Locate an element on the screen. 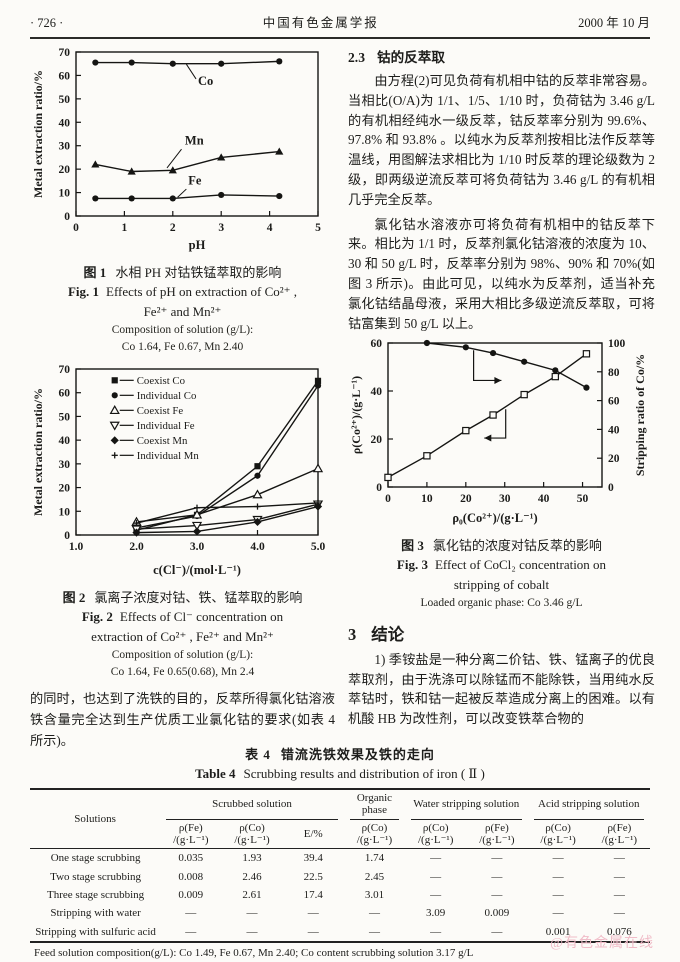 The image size is (680, 962). header-divider is located at coordinates (340, 38).